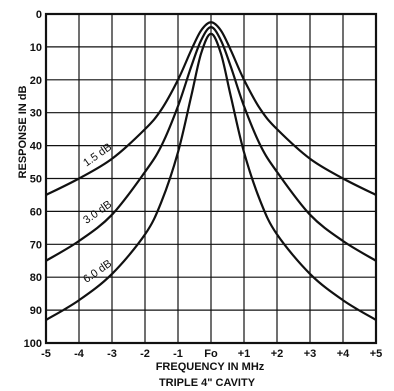  What do you see at coordinates (36, 114) in the screenshot?
I see `y-tick-label: 30` at bounding box center [36, 114].